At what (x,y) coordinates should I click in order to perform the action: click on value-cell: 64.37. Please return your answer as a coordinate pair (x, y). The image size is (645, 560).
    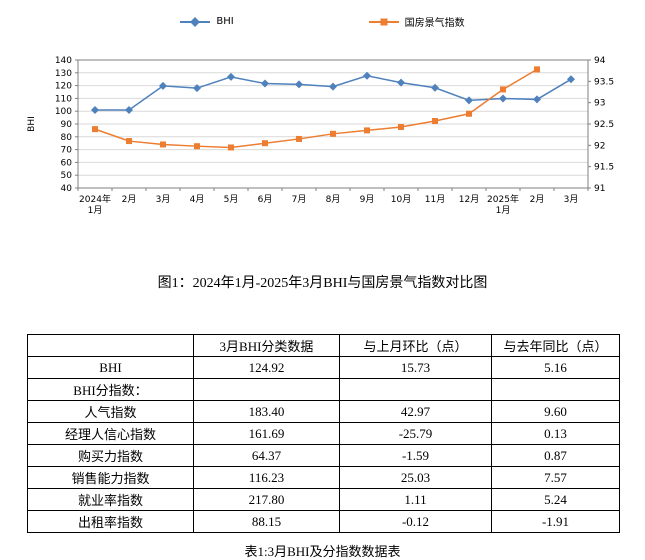
    Looking at the image, I should click on (266, 455).